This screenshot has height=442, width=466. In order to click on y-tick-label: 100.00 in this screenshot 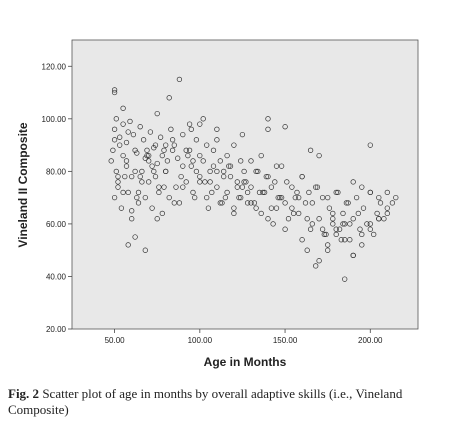, I will do `click(54, 119)`.